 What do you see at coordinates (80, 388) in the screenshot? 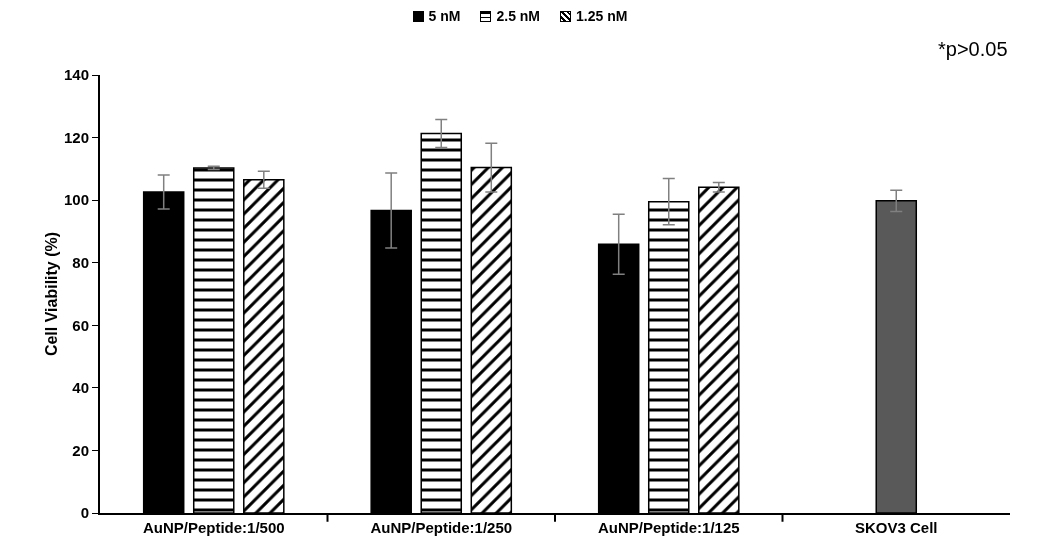
I see `y-tick-label: 40` at bounding box center [80, 388].